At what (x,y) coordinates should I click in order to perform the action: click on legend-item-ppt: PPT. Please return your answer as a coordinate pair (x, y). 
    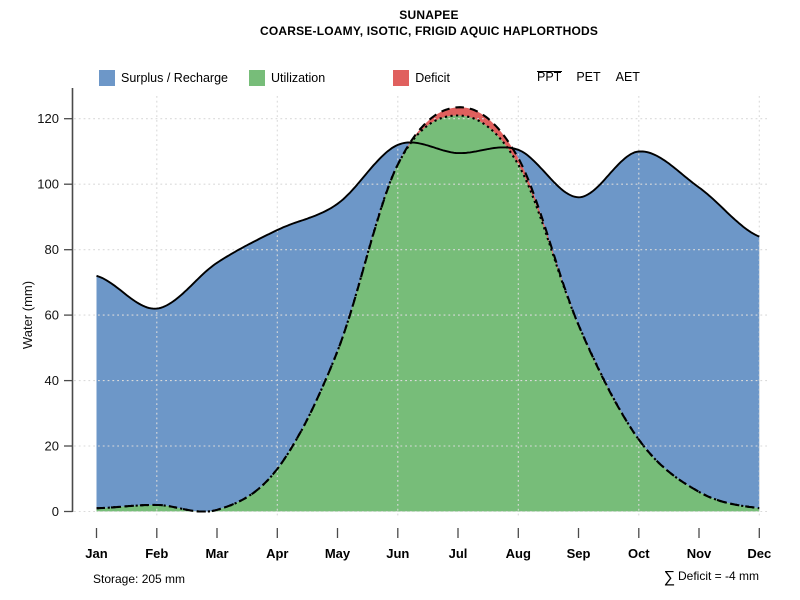
    Looking at the image, I should click on (549, 77).